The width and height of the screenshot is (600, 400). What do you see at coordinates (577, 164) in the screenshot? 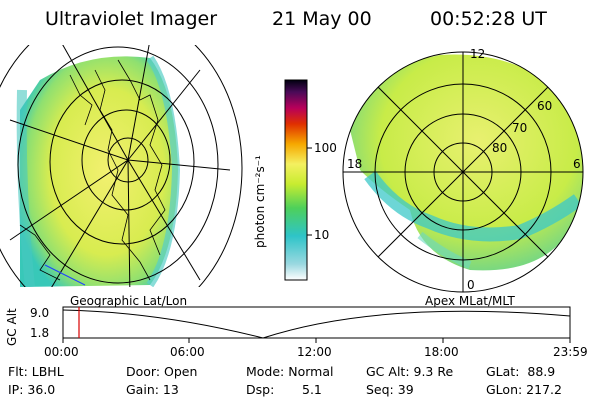
I see `mlt-label-6: 6` at bounding box center [577, 164].